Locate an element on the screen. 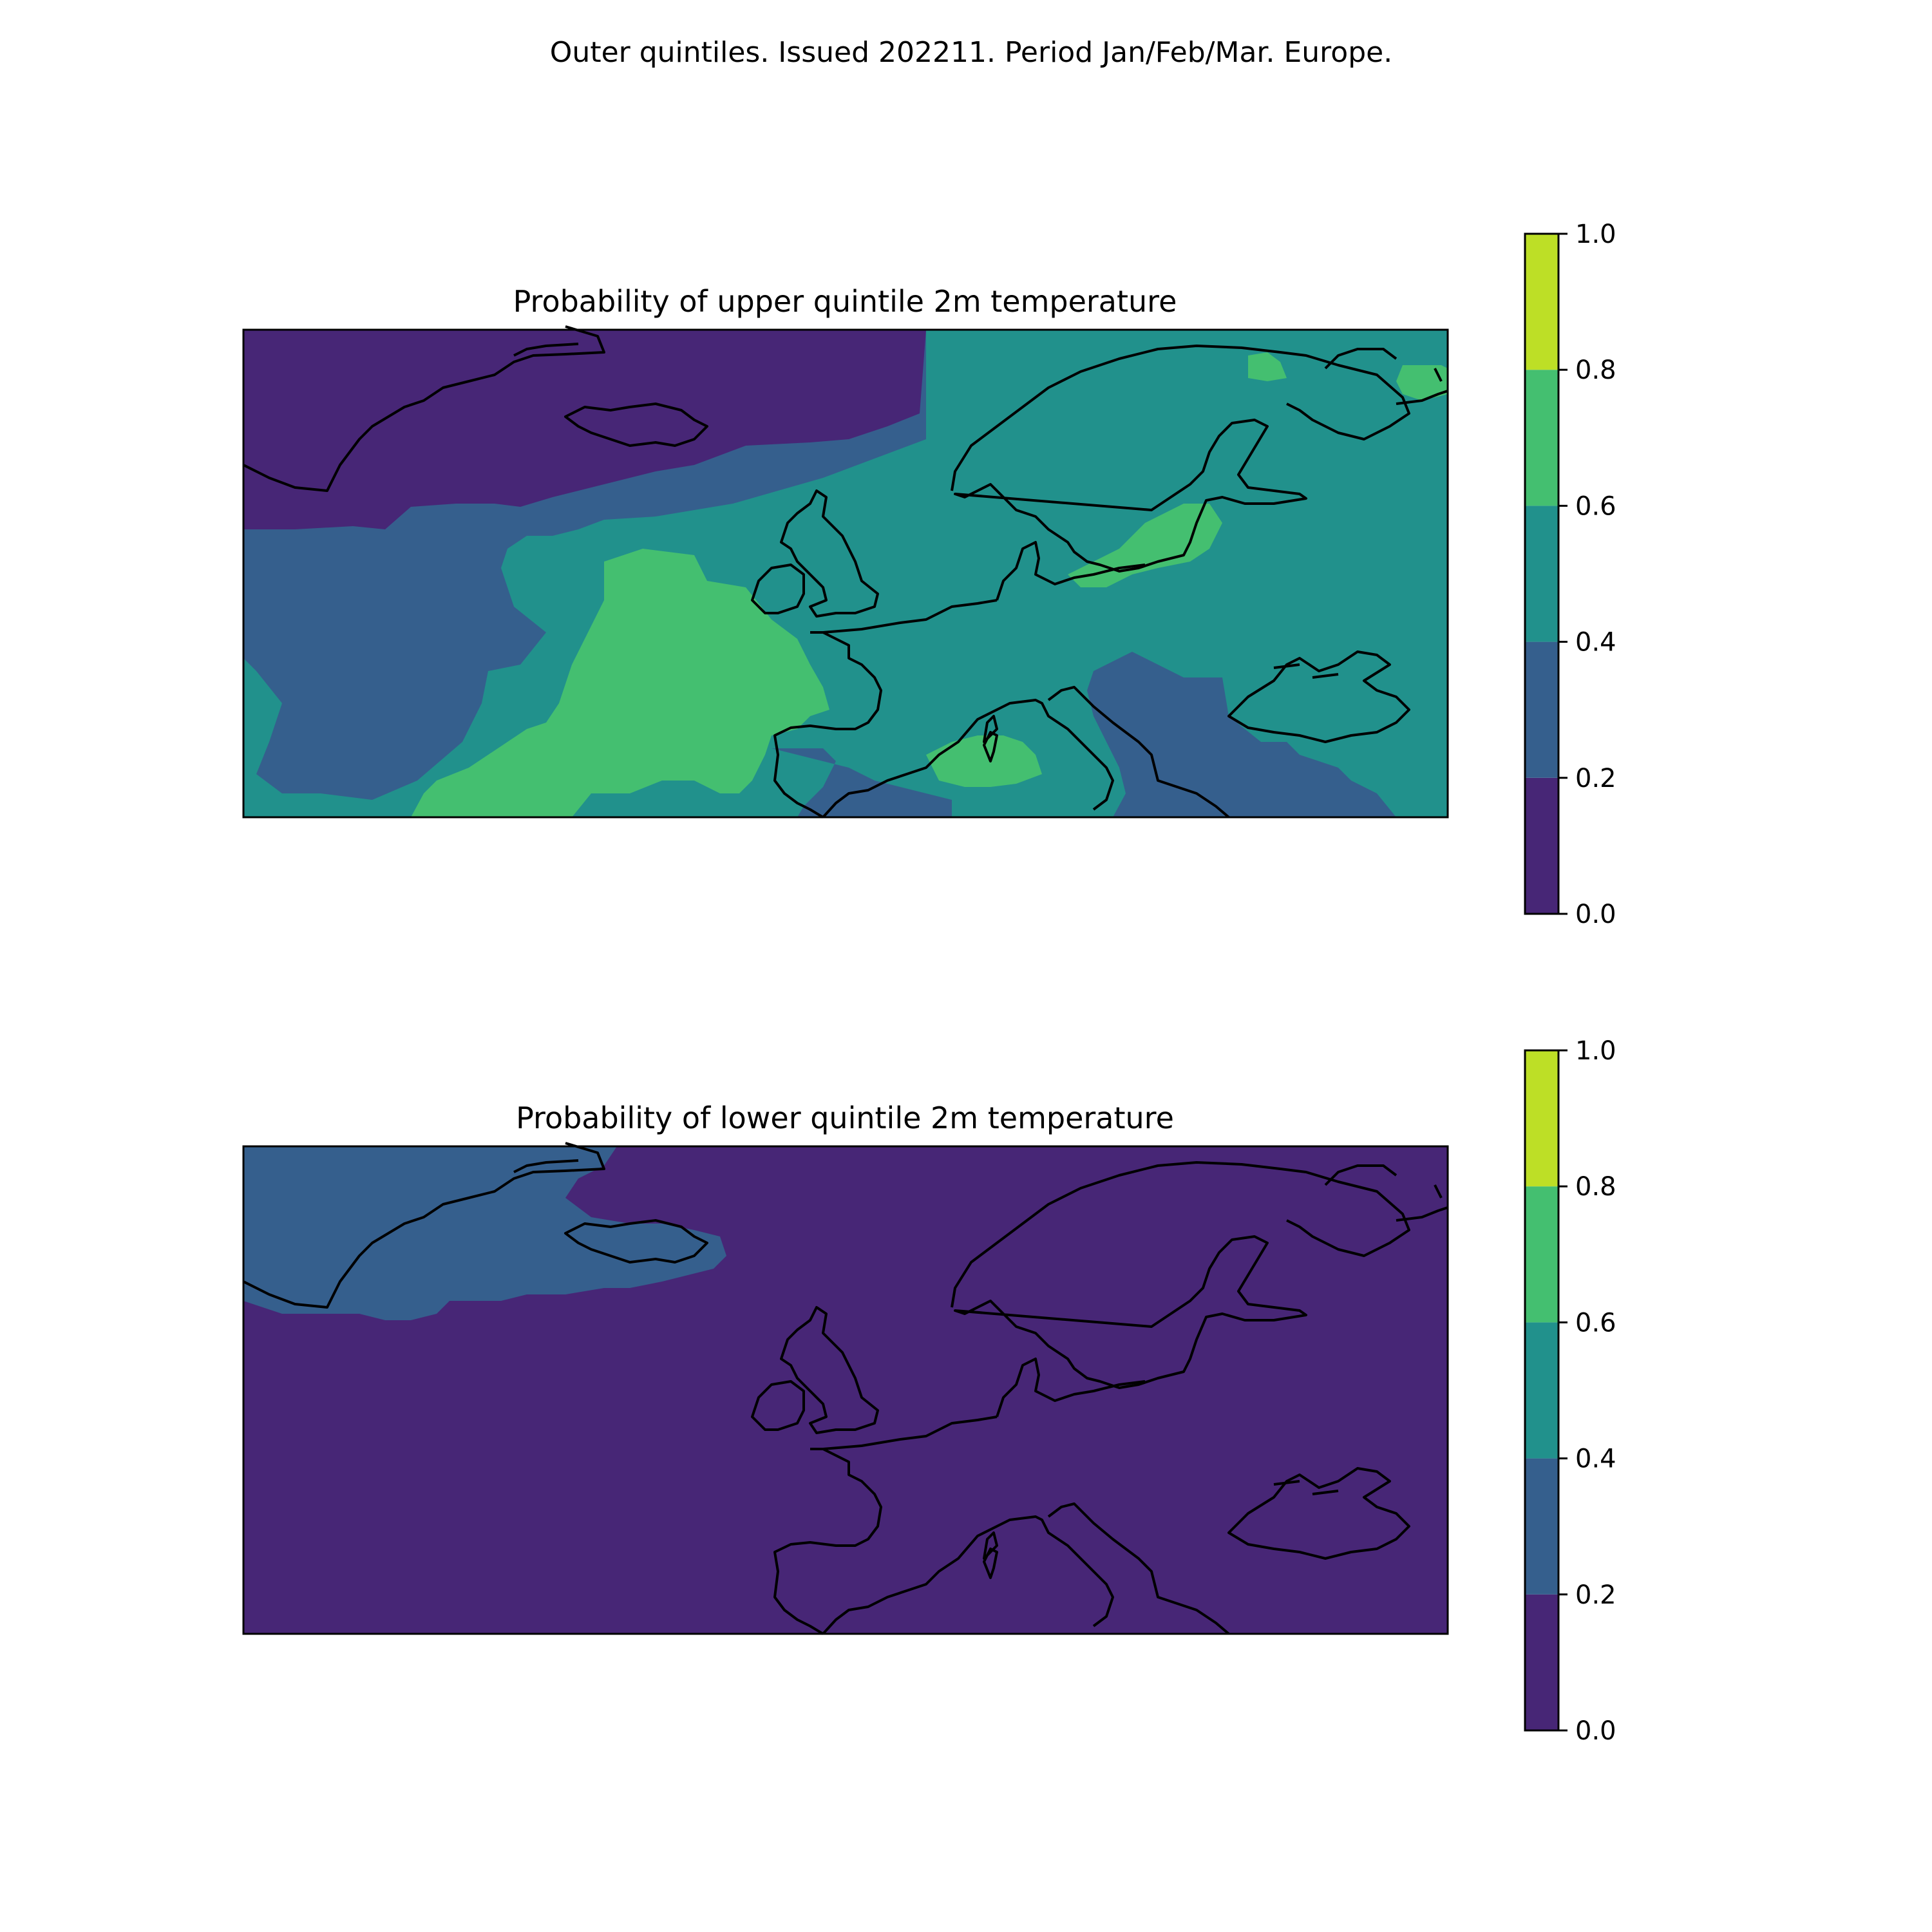 The height and width of the screenshot is (1932, 1932). region-sardinia-high is located at coordinates (984, 761).